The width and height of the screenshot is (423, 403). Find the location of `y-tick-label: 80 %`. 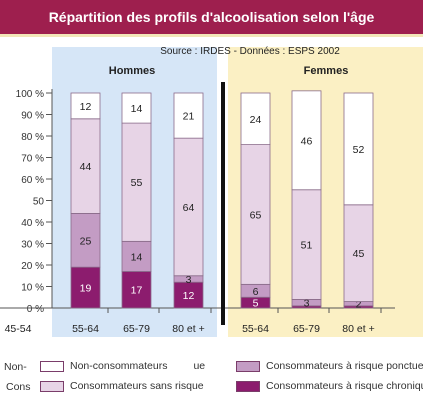

y-tick-label: 80 % is located at coordinates (32, 137).